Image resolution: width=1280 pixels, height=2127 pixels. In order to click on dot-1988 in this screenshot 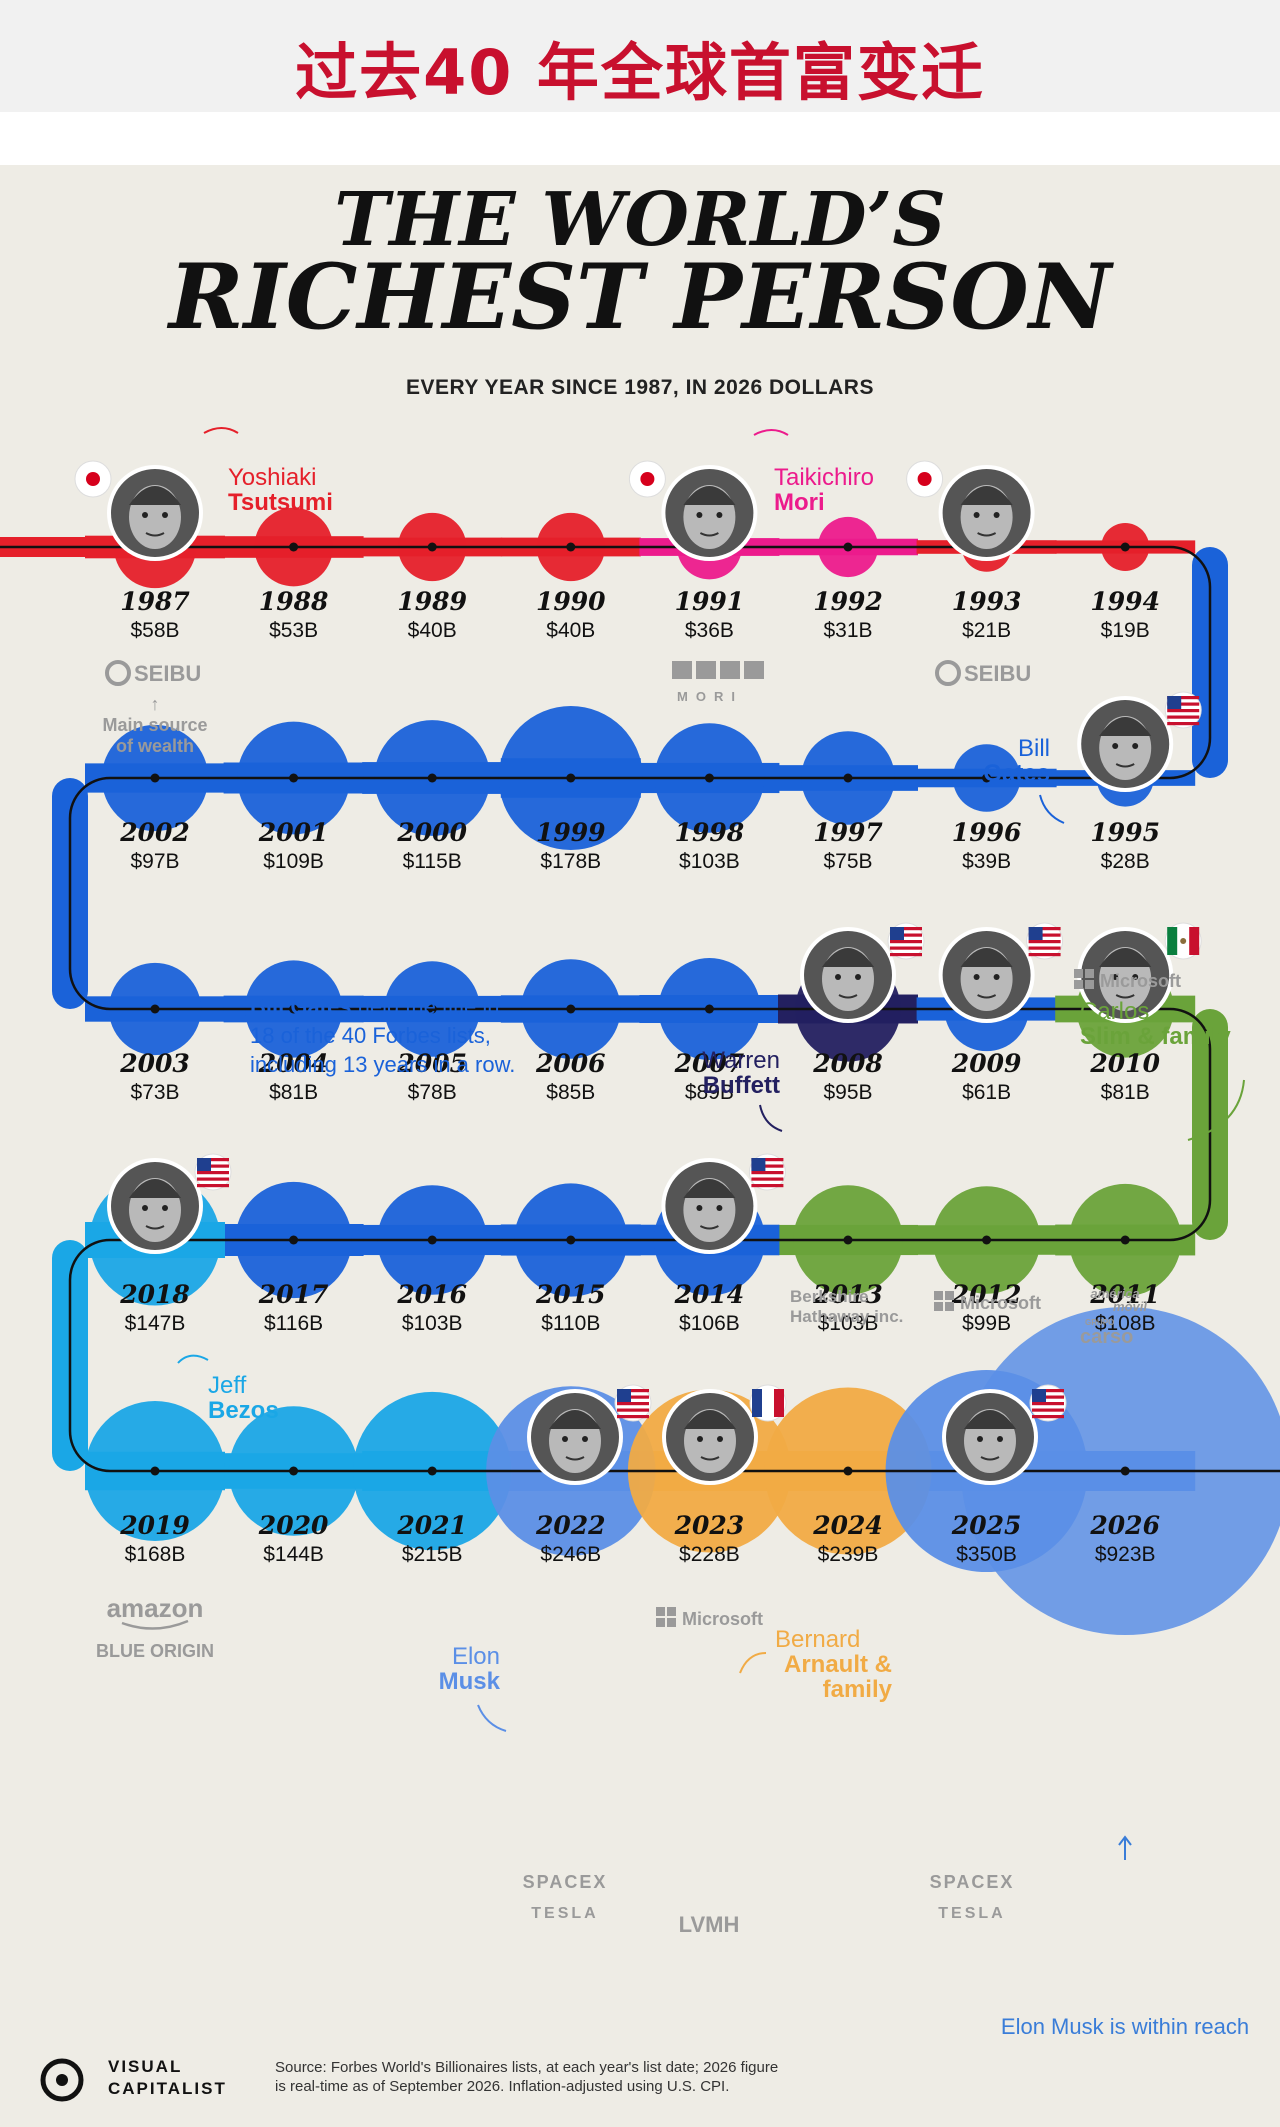, I will do `click(294, 547)`.